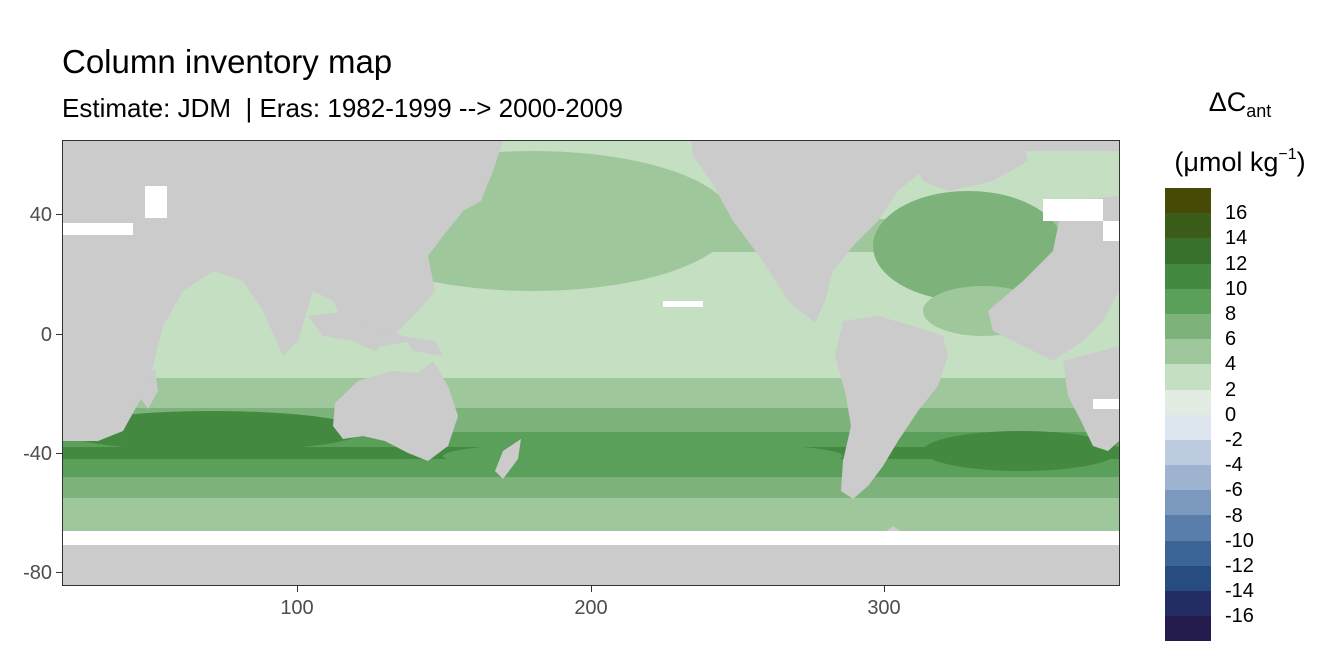 The image size is (1344, 672). I want to click on y-tick-label: 0, so click(46, 335).